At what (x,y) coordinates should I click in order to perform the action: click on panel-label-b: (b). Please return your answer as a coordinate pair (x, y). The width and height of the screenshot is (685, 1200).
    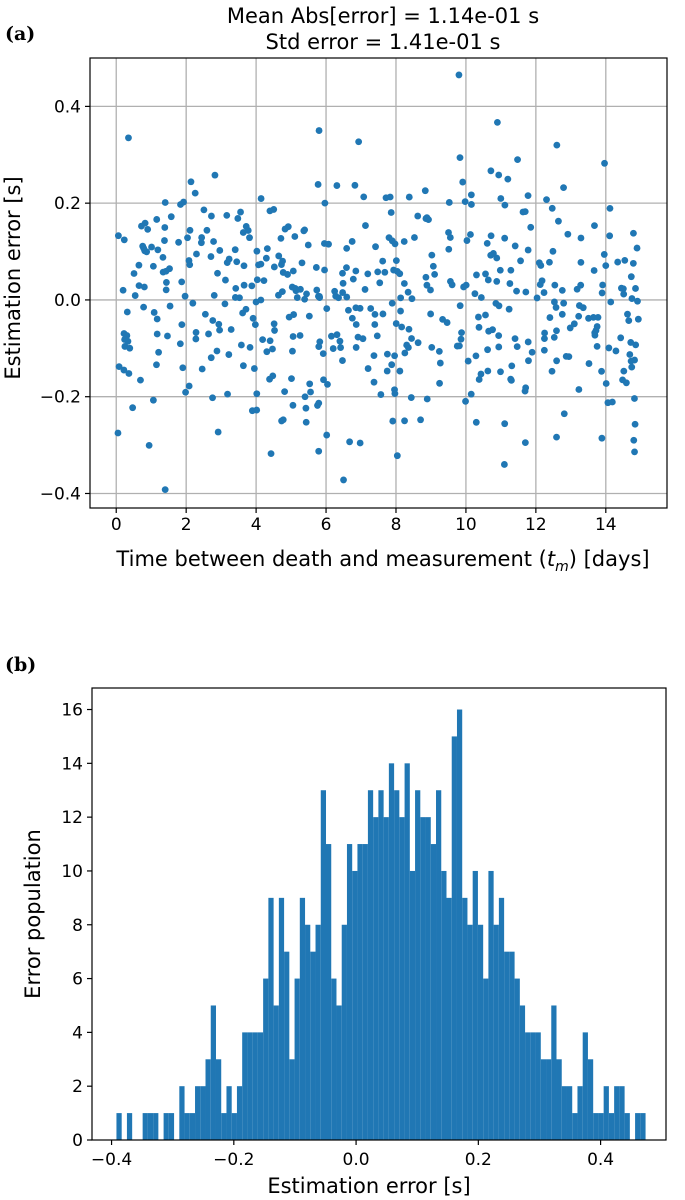
    Looking at the image, I should click on (20, 665).